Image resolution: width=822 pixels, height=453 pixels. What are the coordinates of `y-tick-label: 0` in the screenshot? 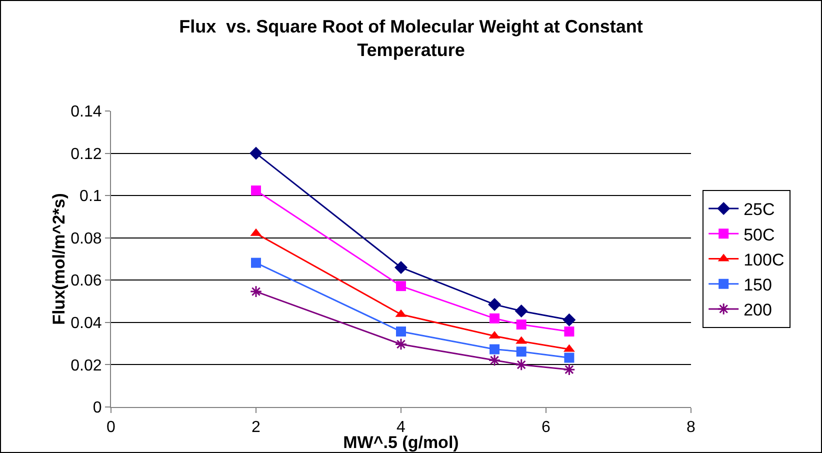 It's located at (97, 408).